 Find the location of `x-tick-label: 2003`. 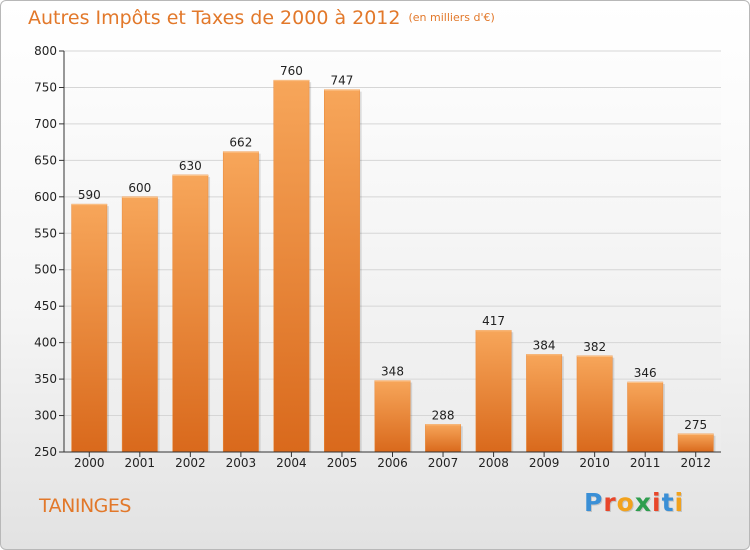

x-tick-label: 2003 is located at coordinates (241, 463).